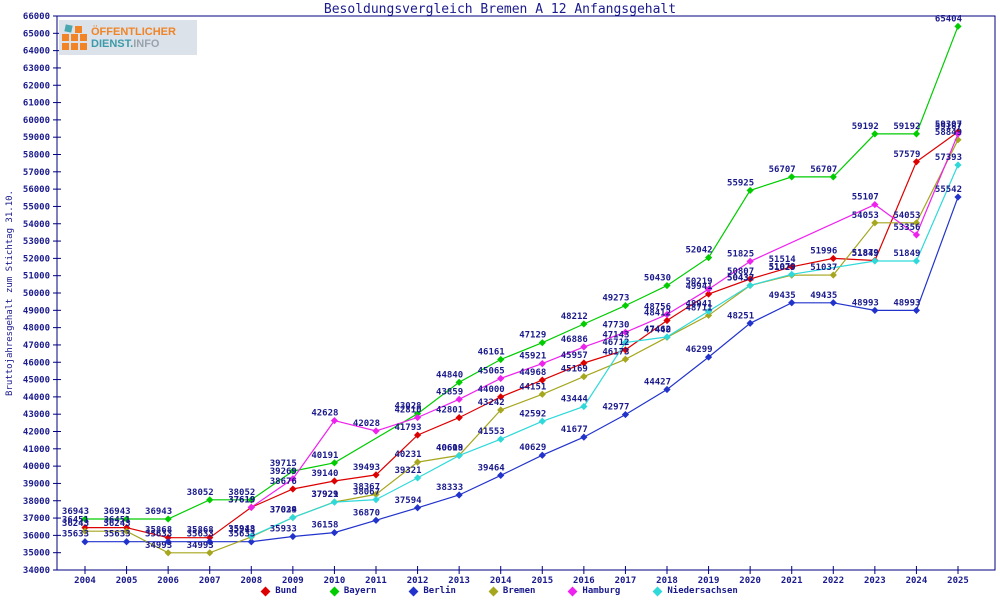 This screenshot has height=600, width=1000. What do you see at coordinates (158, 512) in the screenshot?
I see `value-label-bayern-2006: 36943` at bounding box center [158, 512].